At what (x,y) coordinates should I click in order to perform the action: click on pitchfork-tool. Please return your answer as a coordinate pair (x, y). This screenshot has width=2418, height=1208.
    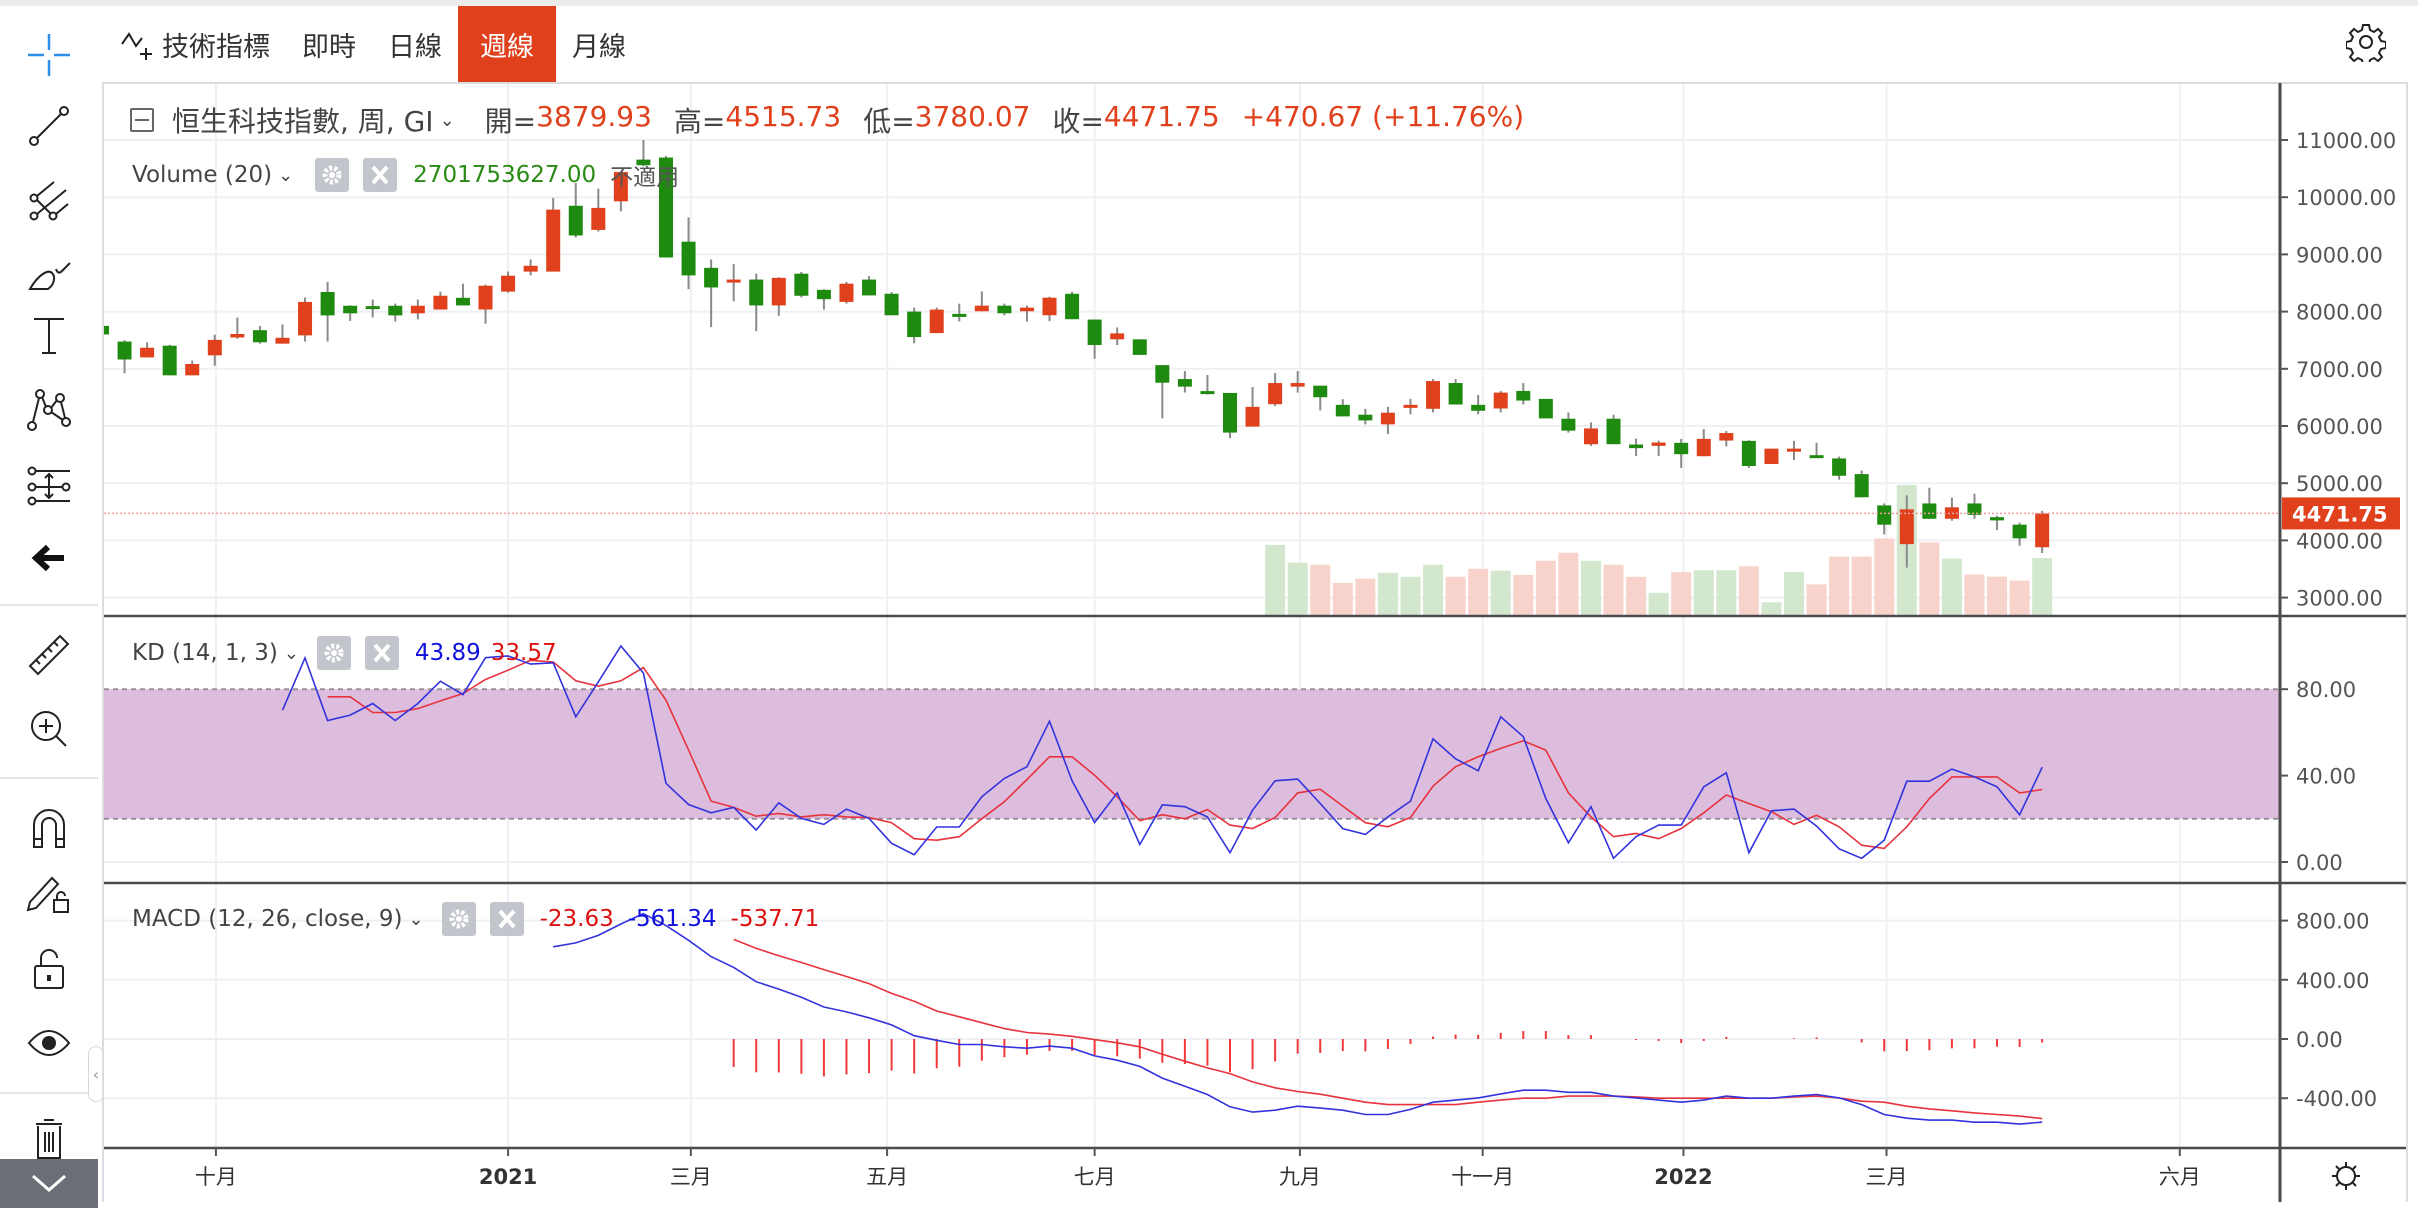
    Looking at the image, I should click on (49, 201).